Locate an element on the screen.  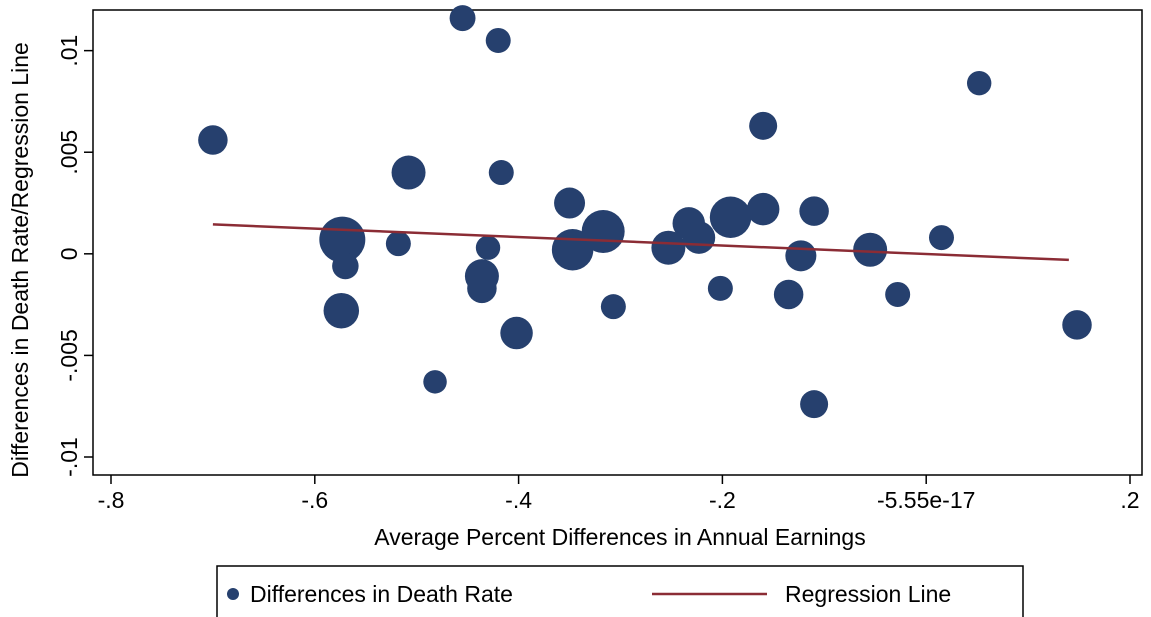
legend-label-points: Differences in Death Rate is located at coordinates (381, 594).